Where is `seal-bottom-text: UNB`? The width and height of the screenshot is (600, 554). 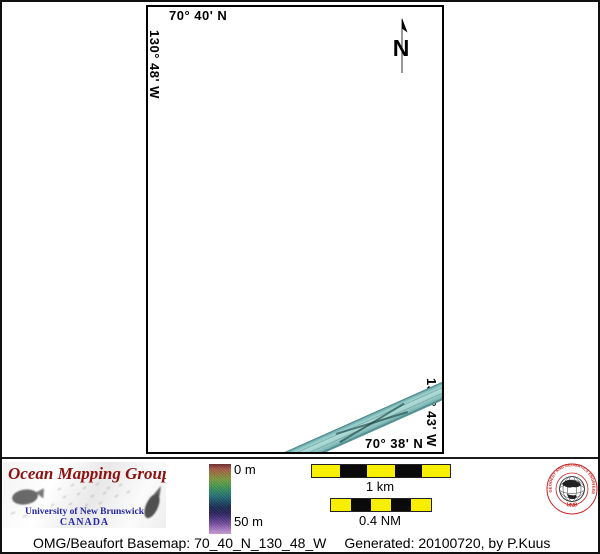
seal-bottom-text: UNB is located at coordinates (572, 505).